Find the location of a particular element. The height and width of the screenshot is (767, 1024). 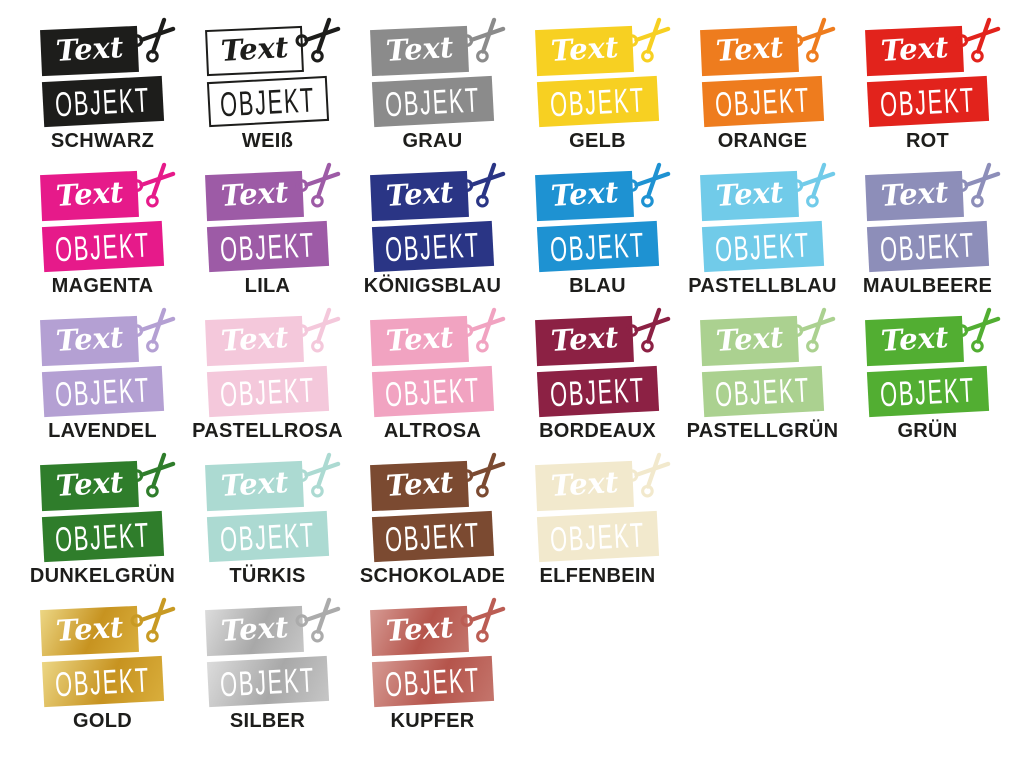

color-name-label: GRAU is located at coordinates (432, 141).